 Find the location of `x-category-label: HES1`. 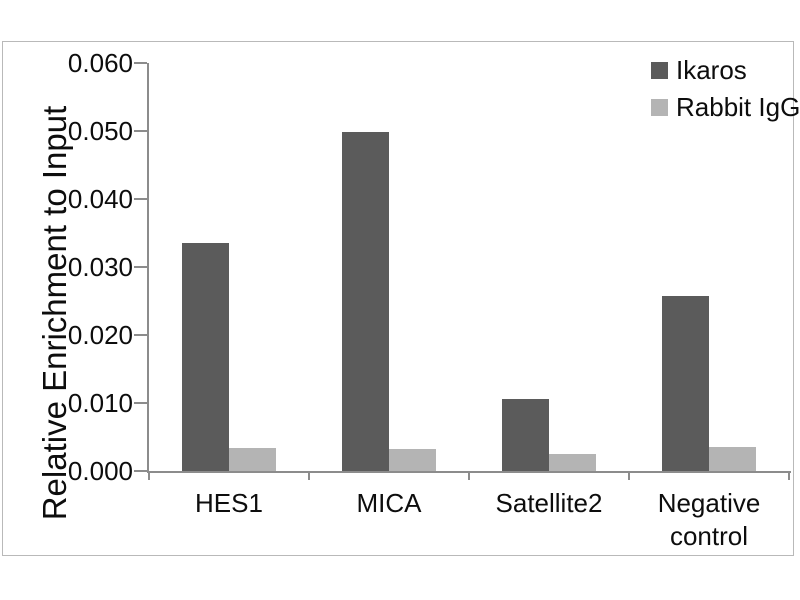

x-category-label: HES1 is located at coordinates (229, 503).